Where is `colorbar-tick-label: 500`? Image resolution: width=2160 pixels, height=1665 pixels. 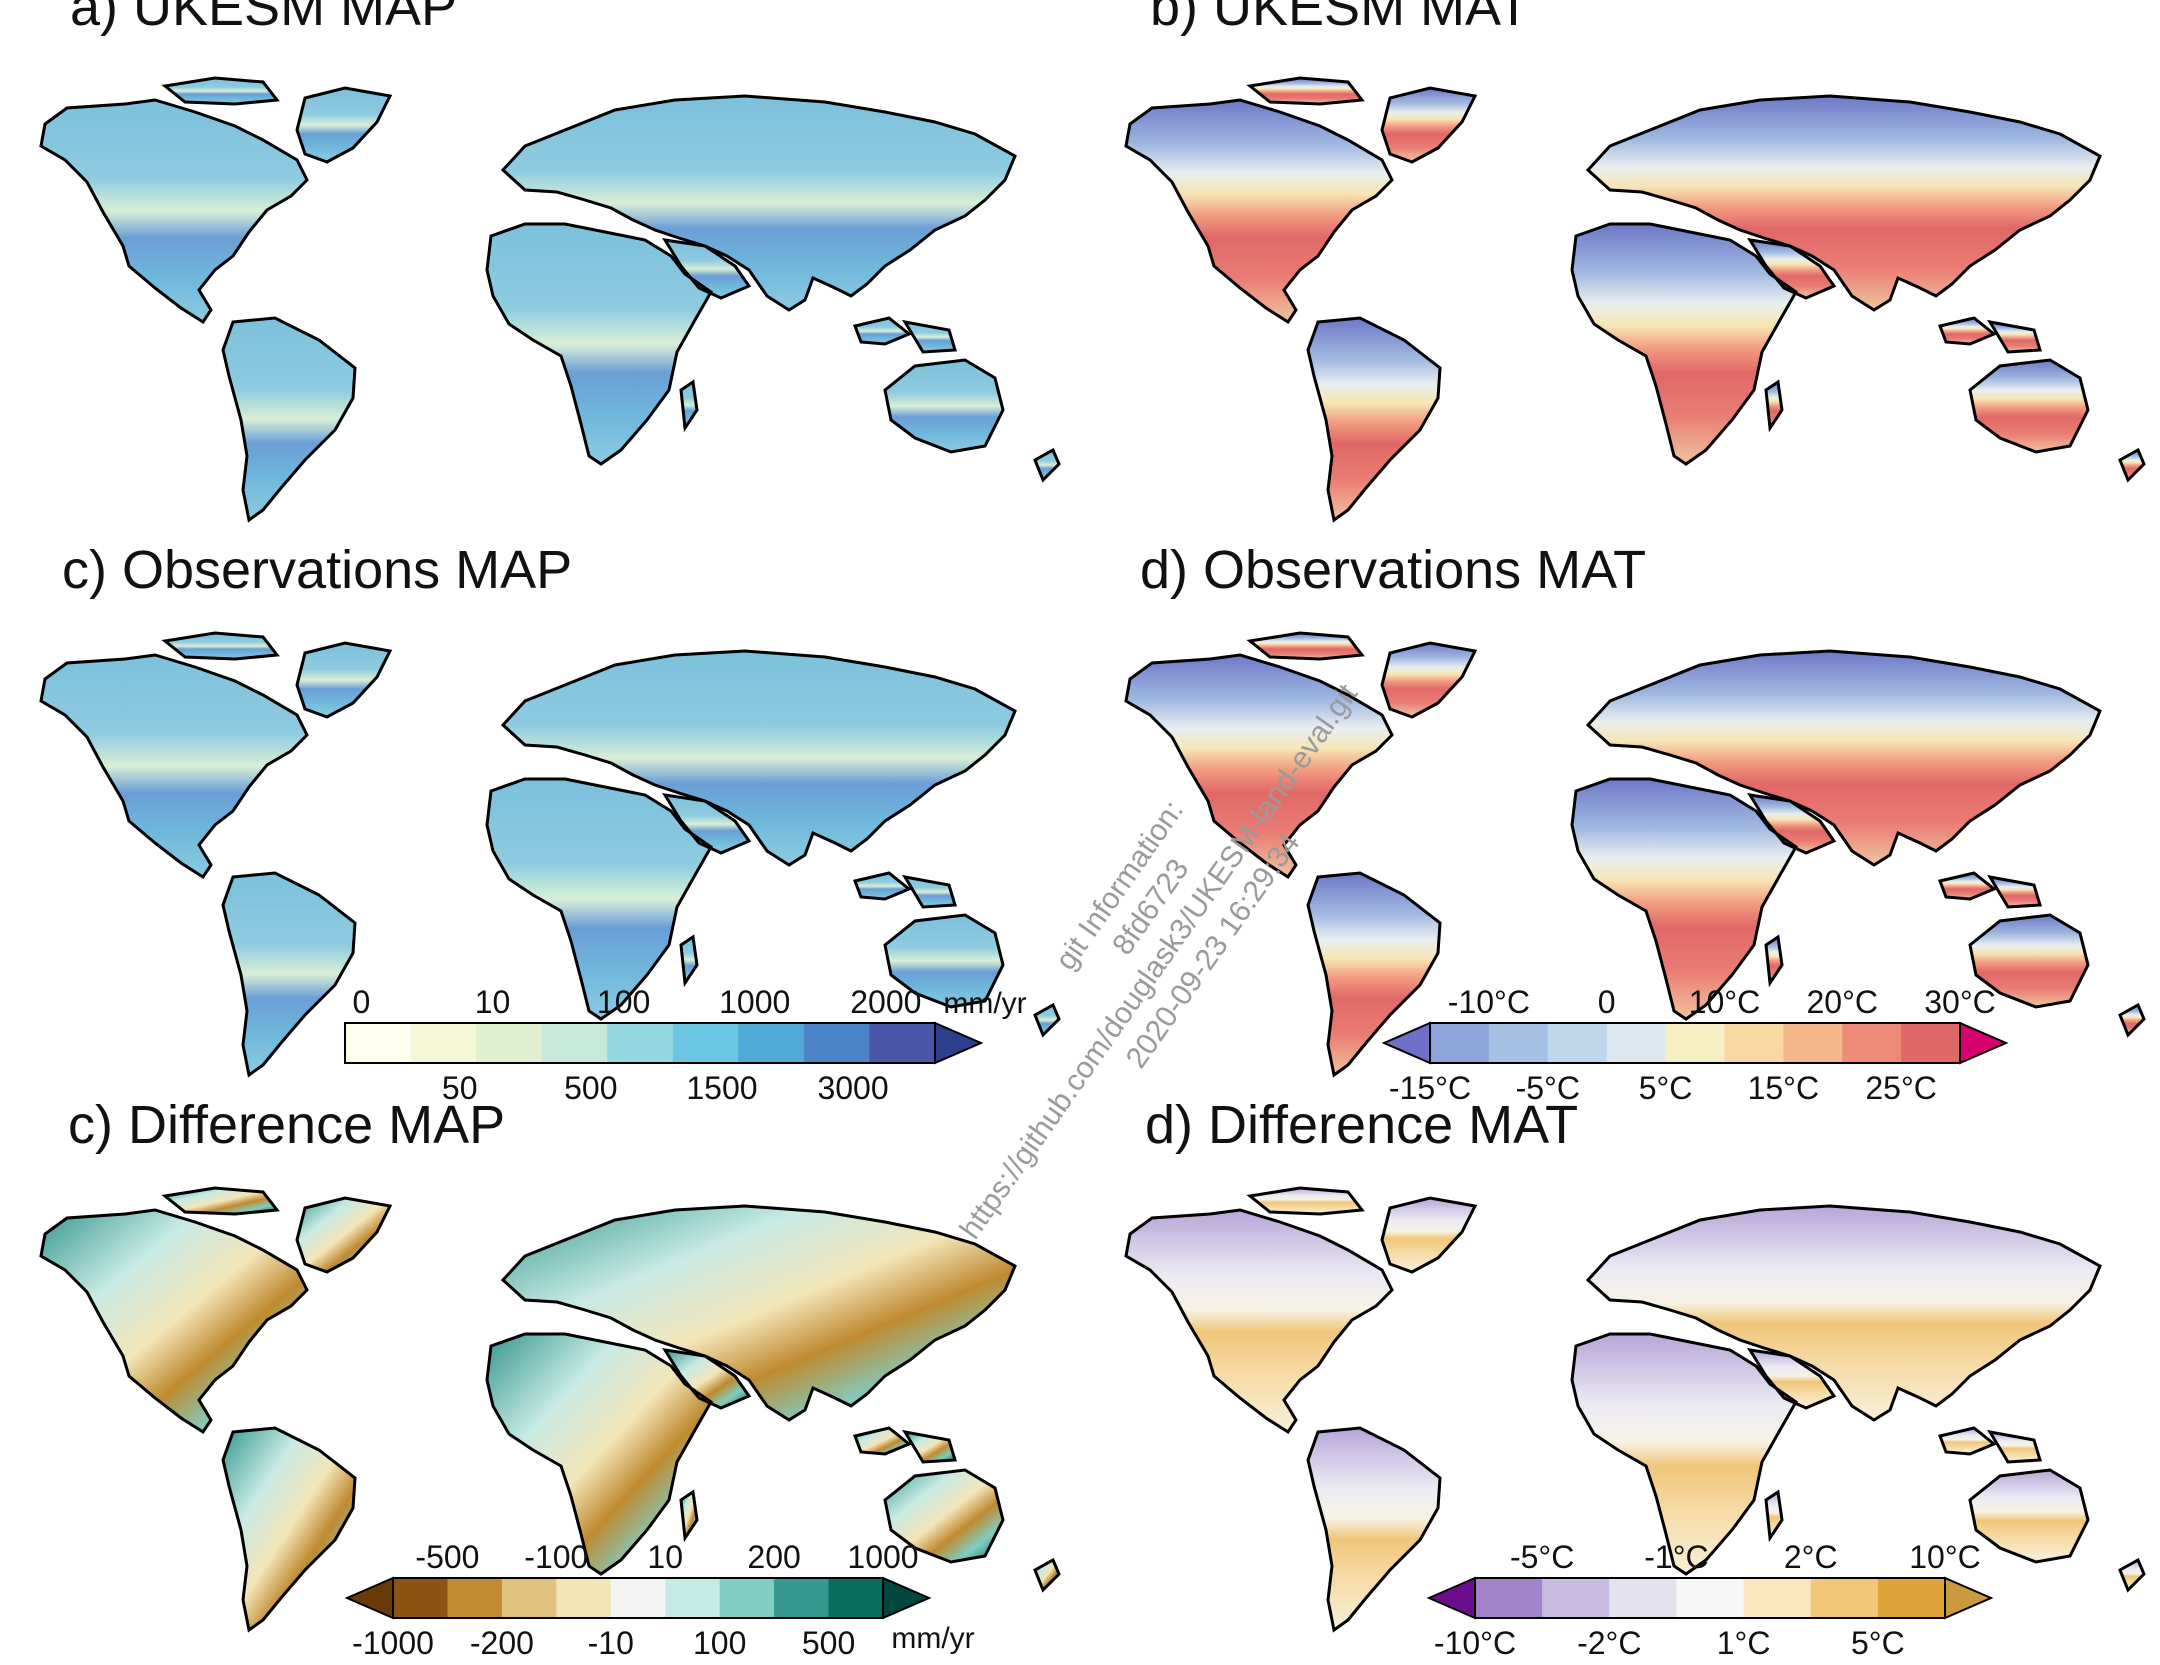
colorbar-tick-label: 500 is located at coordinates (828, 1643).